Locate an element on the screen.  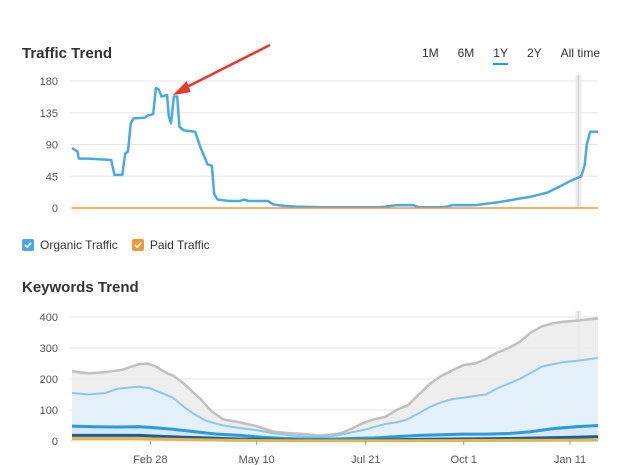
keywords-trend-title: Keywords Trend is located at coordinates (80, 287).